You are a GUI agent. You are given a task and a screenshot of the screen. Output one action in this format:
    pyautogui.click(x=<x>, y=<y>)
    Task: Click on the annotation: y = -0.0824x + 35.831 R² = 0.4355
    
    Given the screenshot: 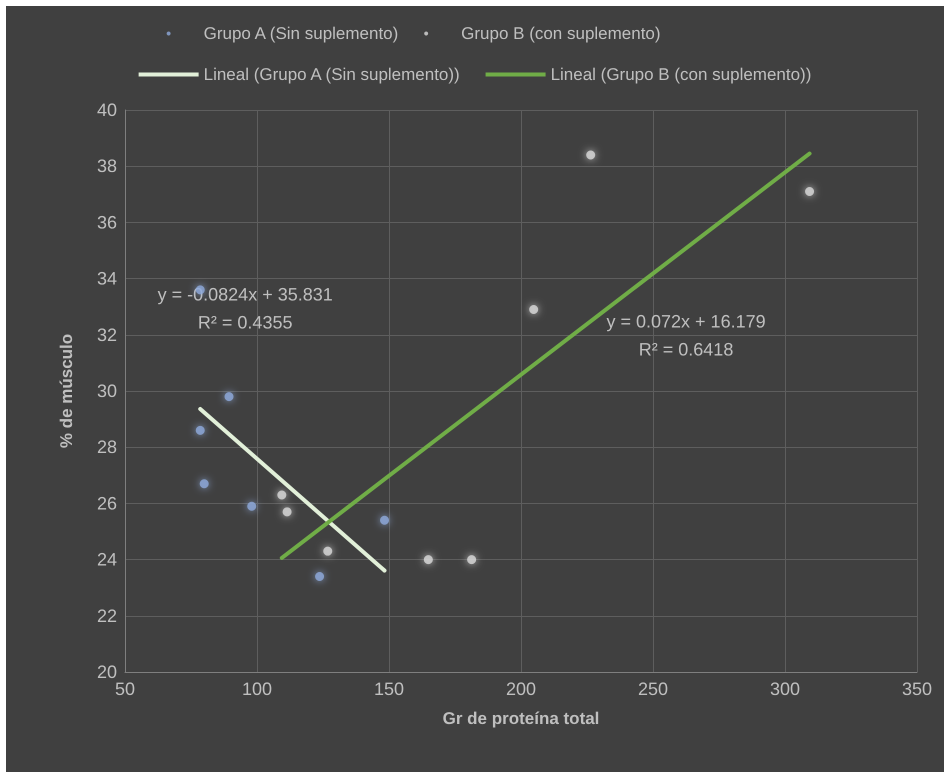 What is the action you would take?
    pyautogui.click(x=245, y=308)
    